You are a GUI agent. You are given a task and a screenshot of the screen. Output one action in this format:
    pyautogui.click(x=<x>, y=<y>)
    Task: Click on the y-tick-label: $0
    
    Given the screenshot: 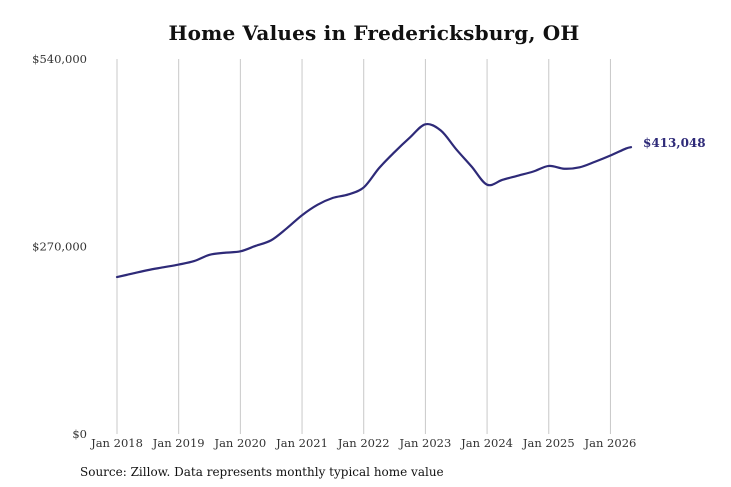 What is the action you would take?
    pyautogui.click(x=79, y=434)
    